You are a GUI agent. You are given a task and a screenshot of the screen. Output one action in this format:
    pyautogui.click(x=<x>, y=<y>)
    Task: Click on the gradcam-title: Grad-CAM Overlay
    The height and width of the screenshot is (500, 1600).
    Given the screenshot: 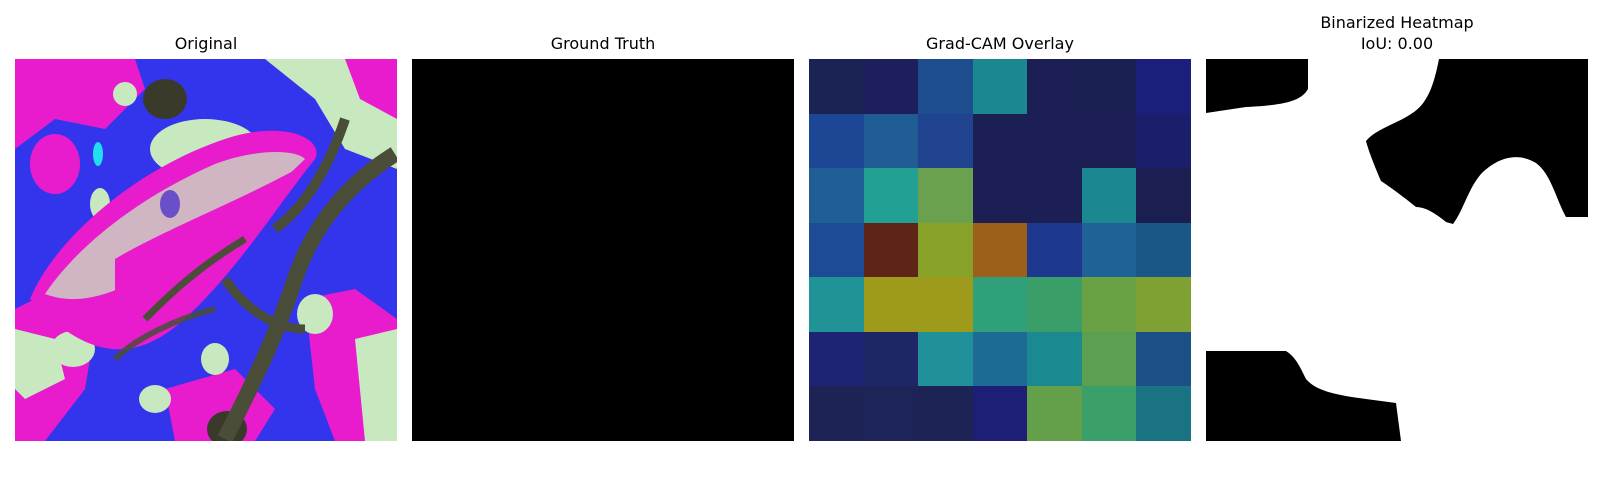 What is the action you would take?
    pyautogui.click(x=1000, y=43)
    